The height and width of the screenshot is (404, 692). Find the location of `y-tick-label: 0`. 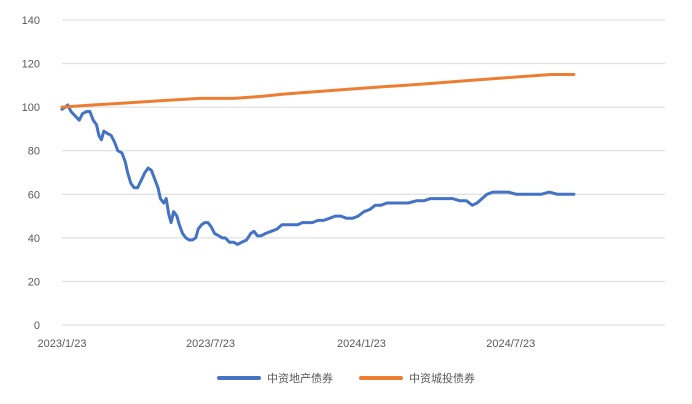

y-tick-label: 0 is located at coordinates (37, 326).